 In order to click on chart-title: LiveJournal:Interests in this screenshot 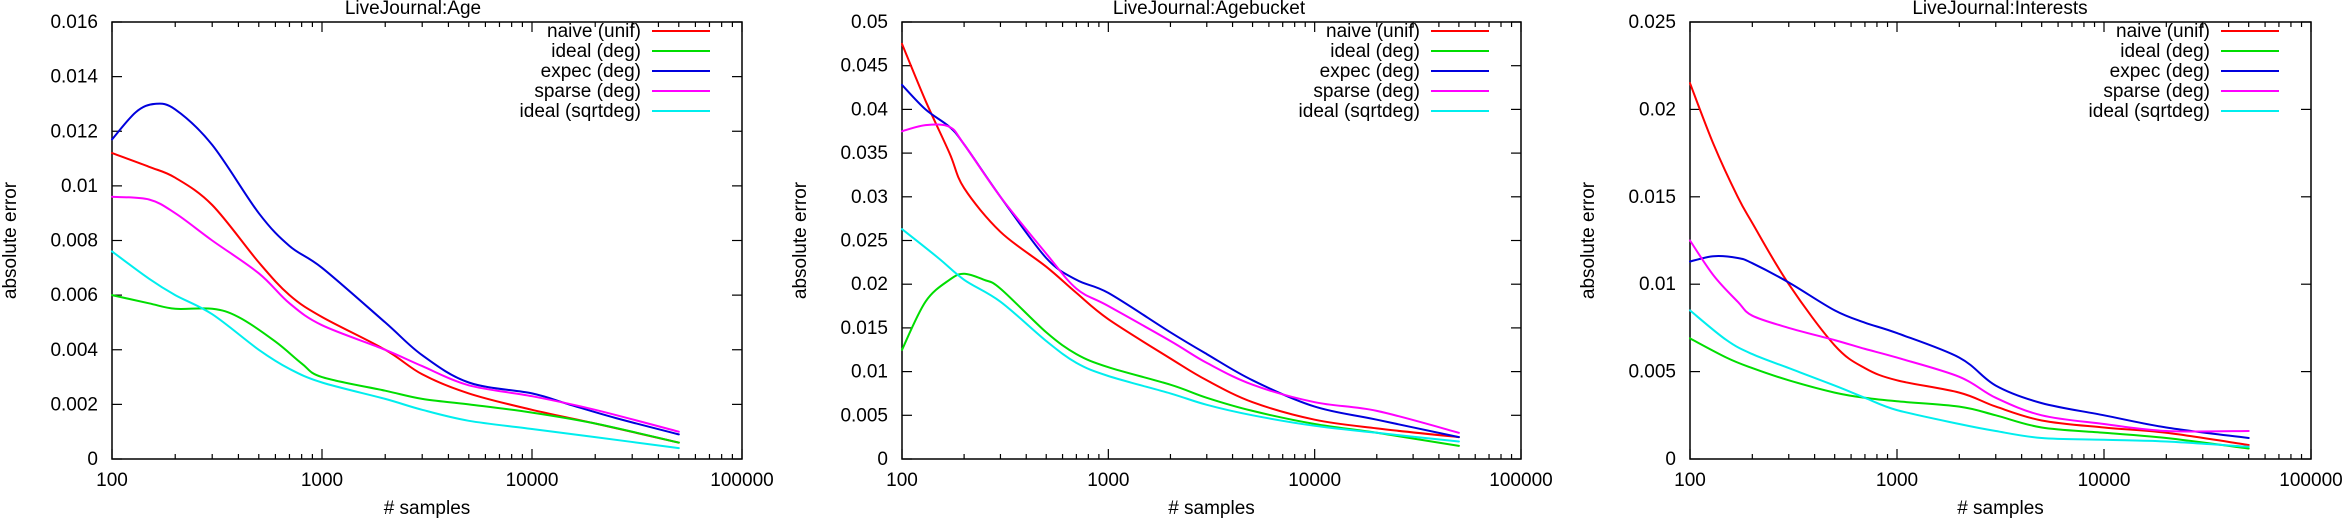, I will do `click(1999, 9)`.